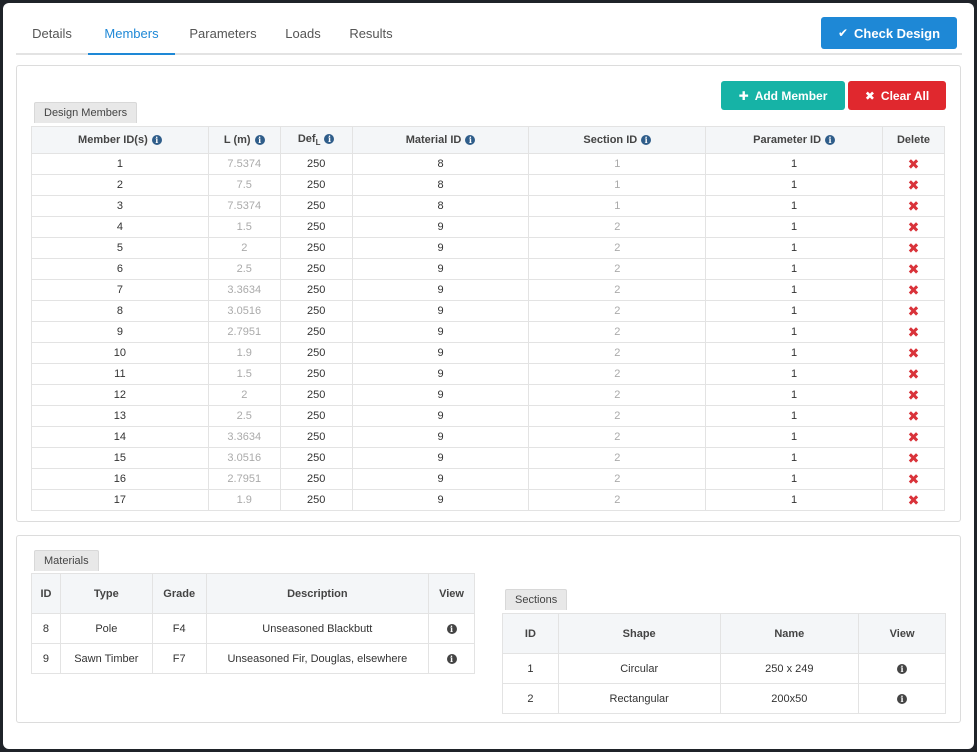  What do you see at coordinates (120, 353) in the screenshot?
I see `member-id-cell: 10` at bounding box center [120, 353].